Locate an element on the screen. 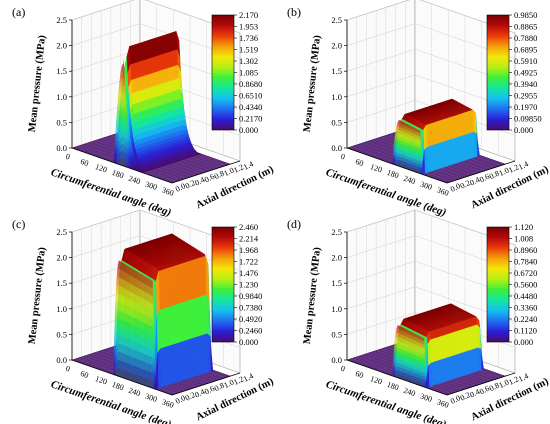 The image size is (550, 424). colorbar-tick-label: 0.6510 is located at coordinates (250, 96).